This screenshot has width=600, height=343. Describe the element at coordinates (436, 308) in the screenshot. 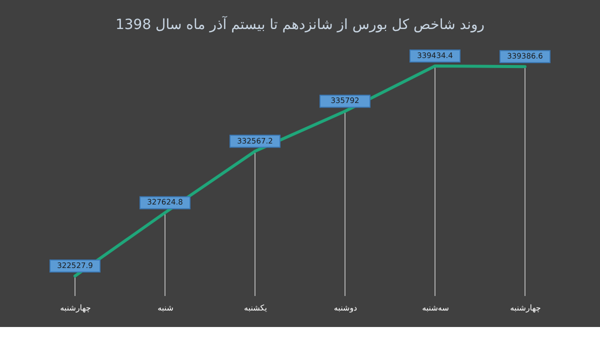

I see `x-tick-label: سه‌شنبه` at that location.